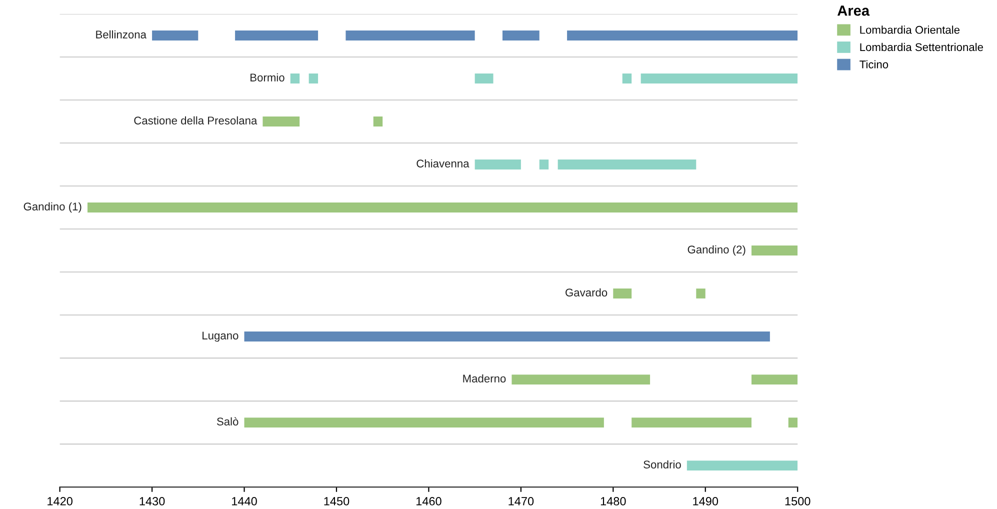  I want to click on legend-label: Ticino, so click(874, 64).